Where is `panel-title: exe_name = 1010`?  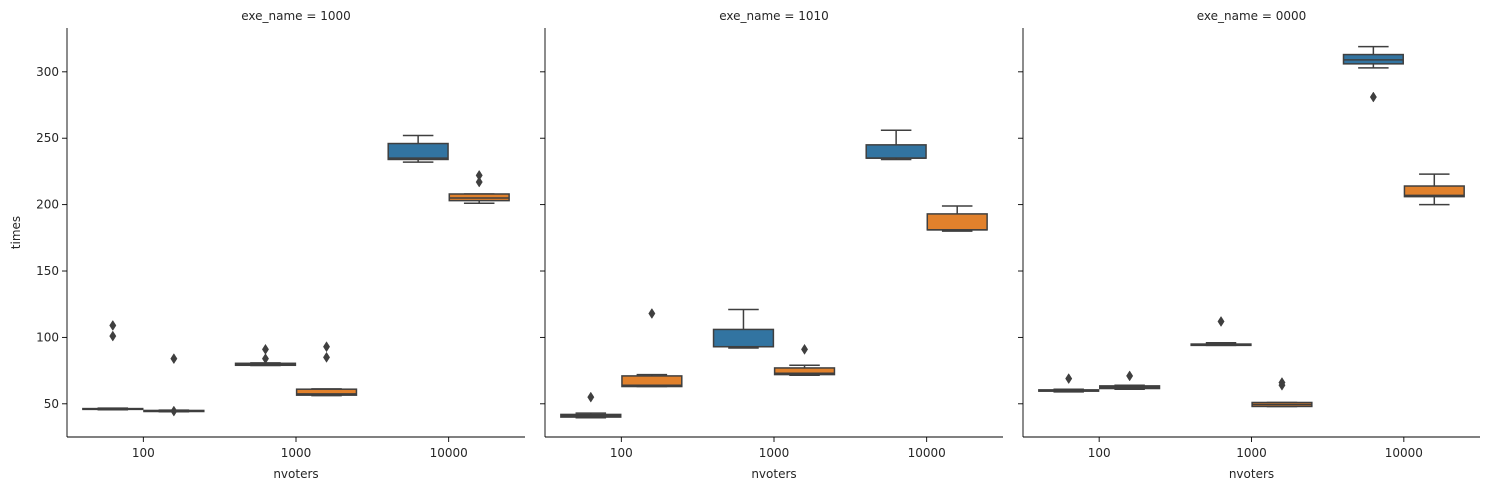
panel-title: exe_name = 1010 is located at coordinates (774, 16).